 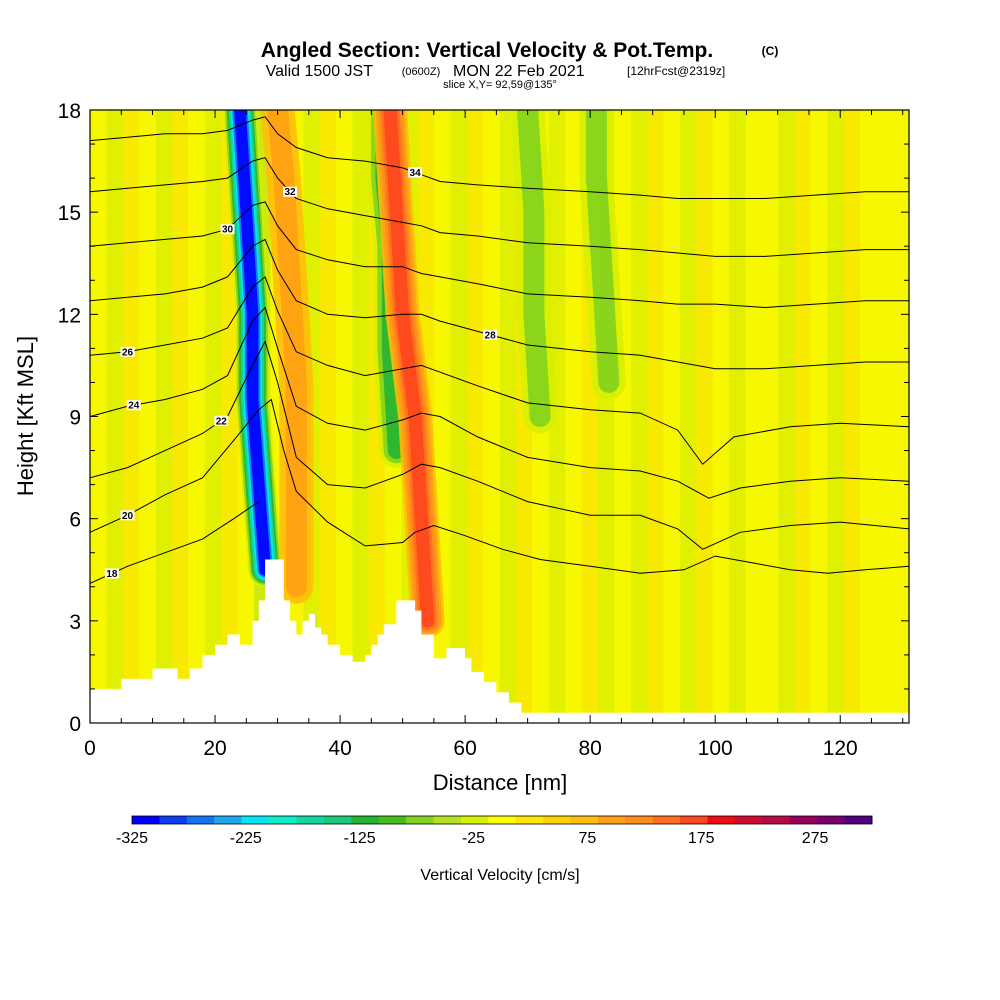 I want to click on chart-title-suffix: (C), so click(x=770, y=51).